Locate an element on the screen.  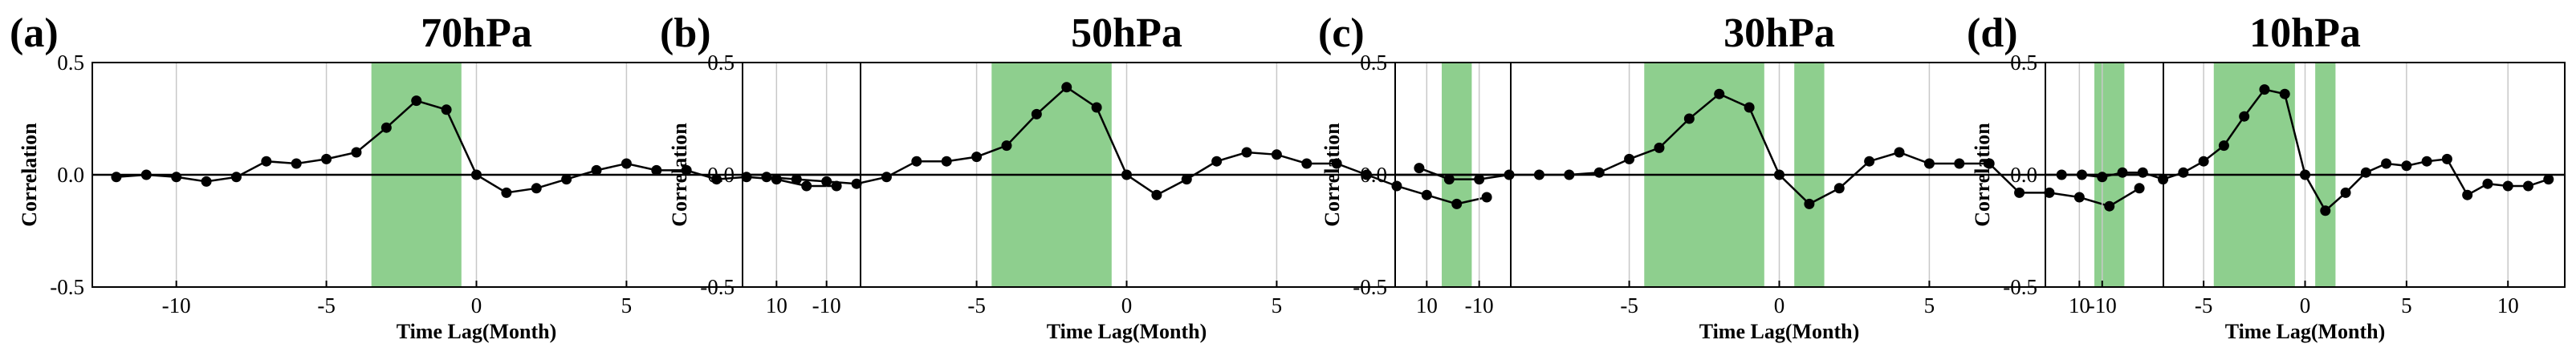
panel-title: 70hPa is located at coordinates (476, 33).